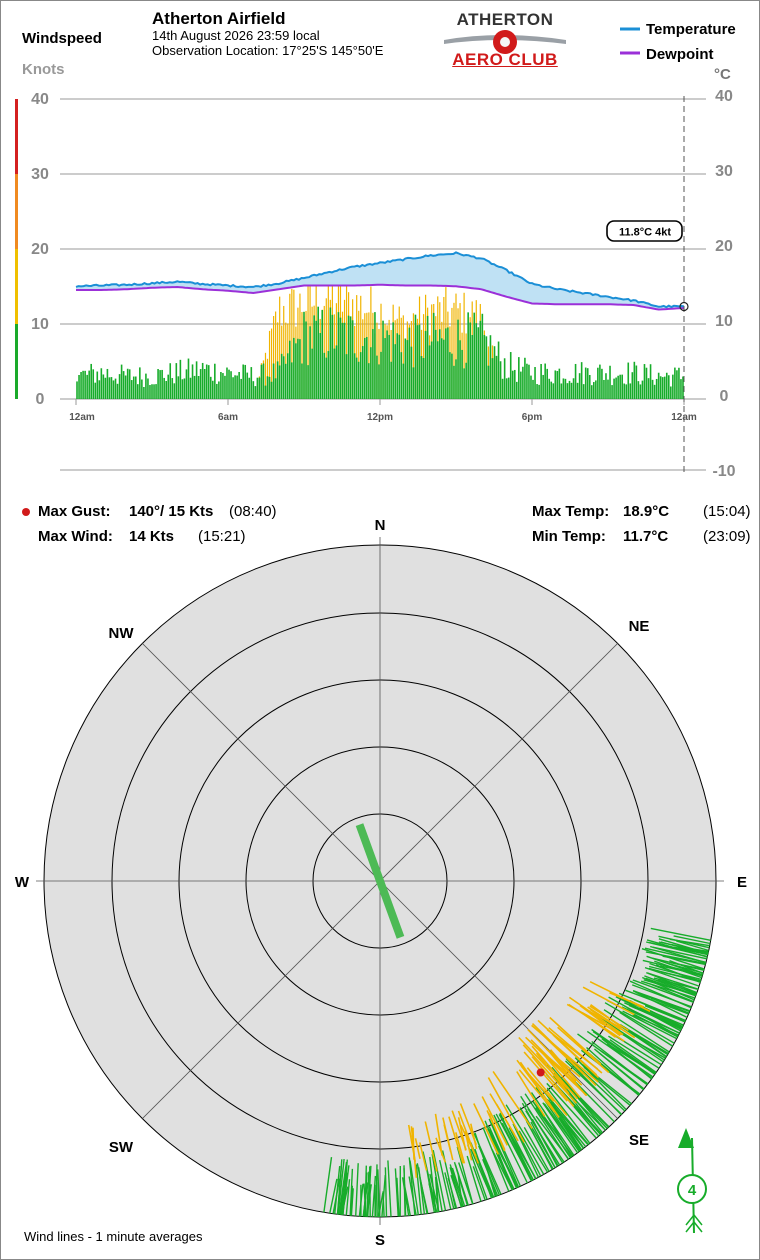 The width and height of the screenshot is (760, 1260). I want to click on max-gust-label: Max Gust:, so click(74, 511).